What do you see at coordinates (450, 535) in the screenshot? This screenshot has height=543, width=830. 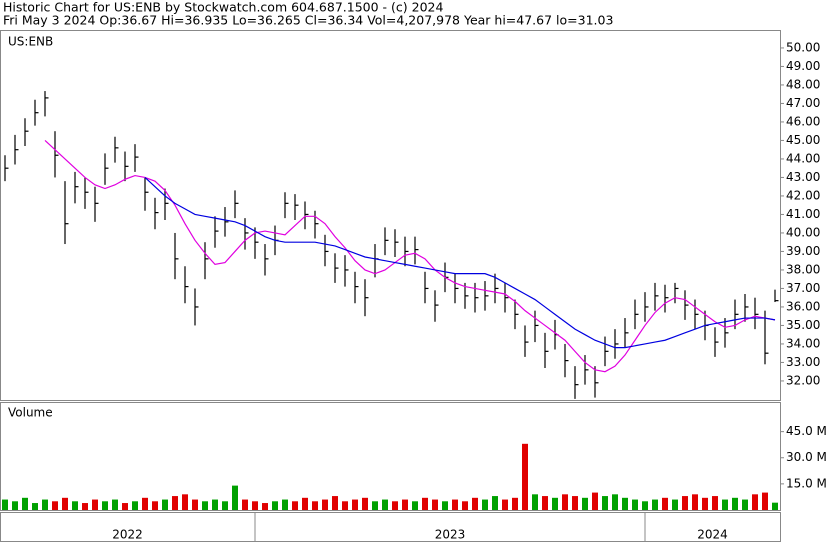 I see `year-label: 2023` at bounding box center [450, 535].